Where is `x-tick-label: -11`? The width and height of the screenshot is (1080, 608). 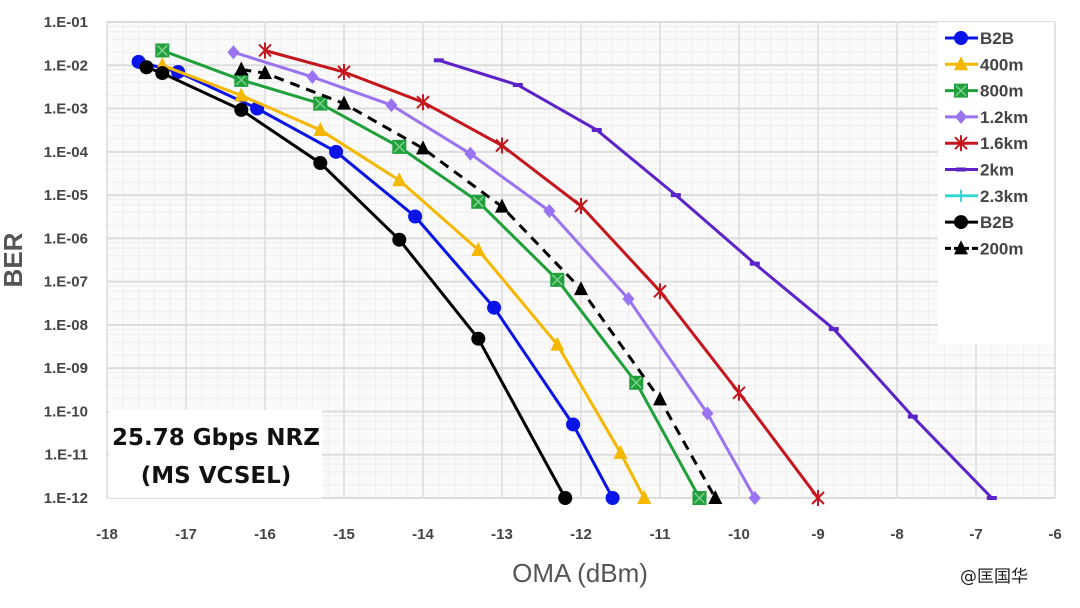 x-tick-label: -11 is located at coordinates (660, 534).